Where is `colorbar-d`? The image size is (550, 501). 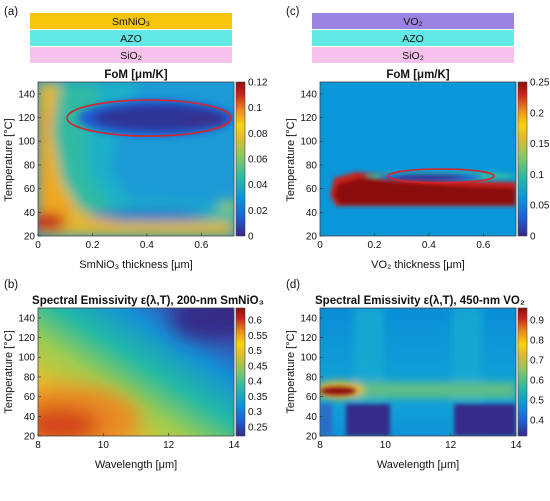
colorbar-d is located at coordinates (522, 372).